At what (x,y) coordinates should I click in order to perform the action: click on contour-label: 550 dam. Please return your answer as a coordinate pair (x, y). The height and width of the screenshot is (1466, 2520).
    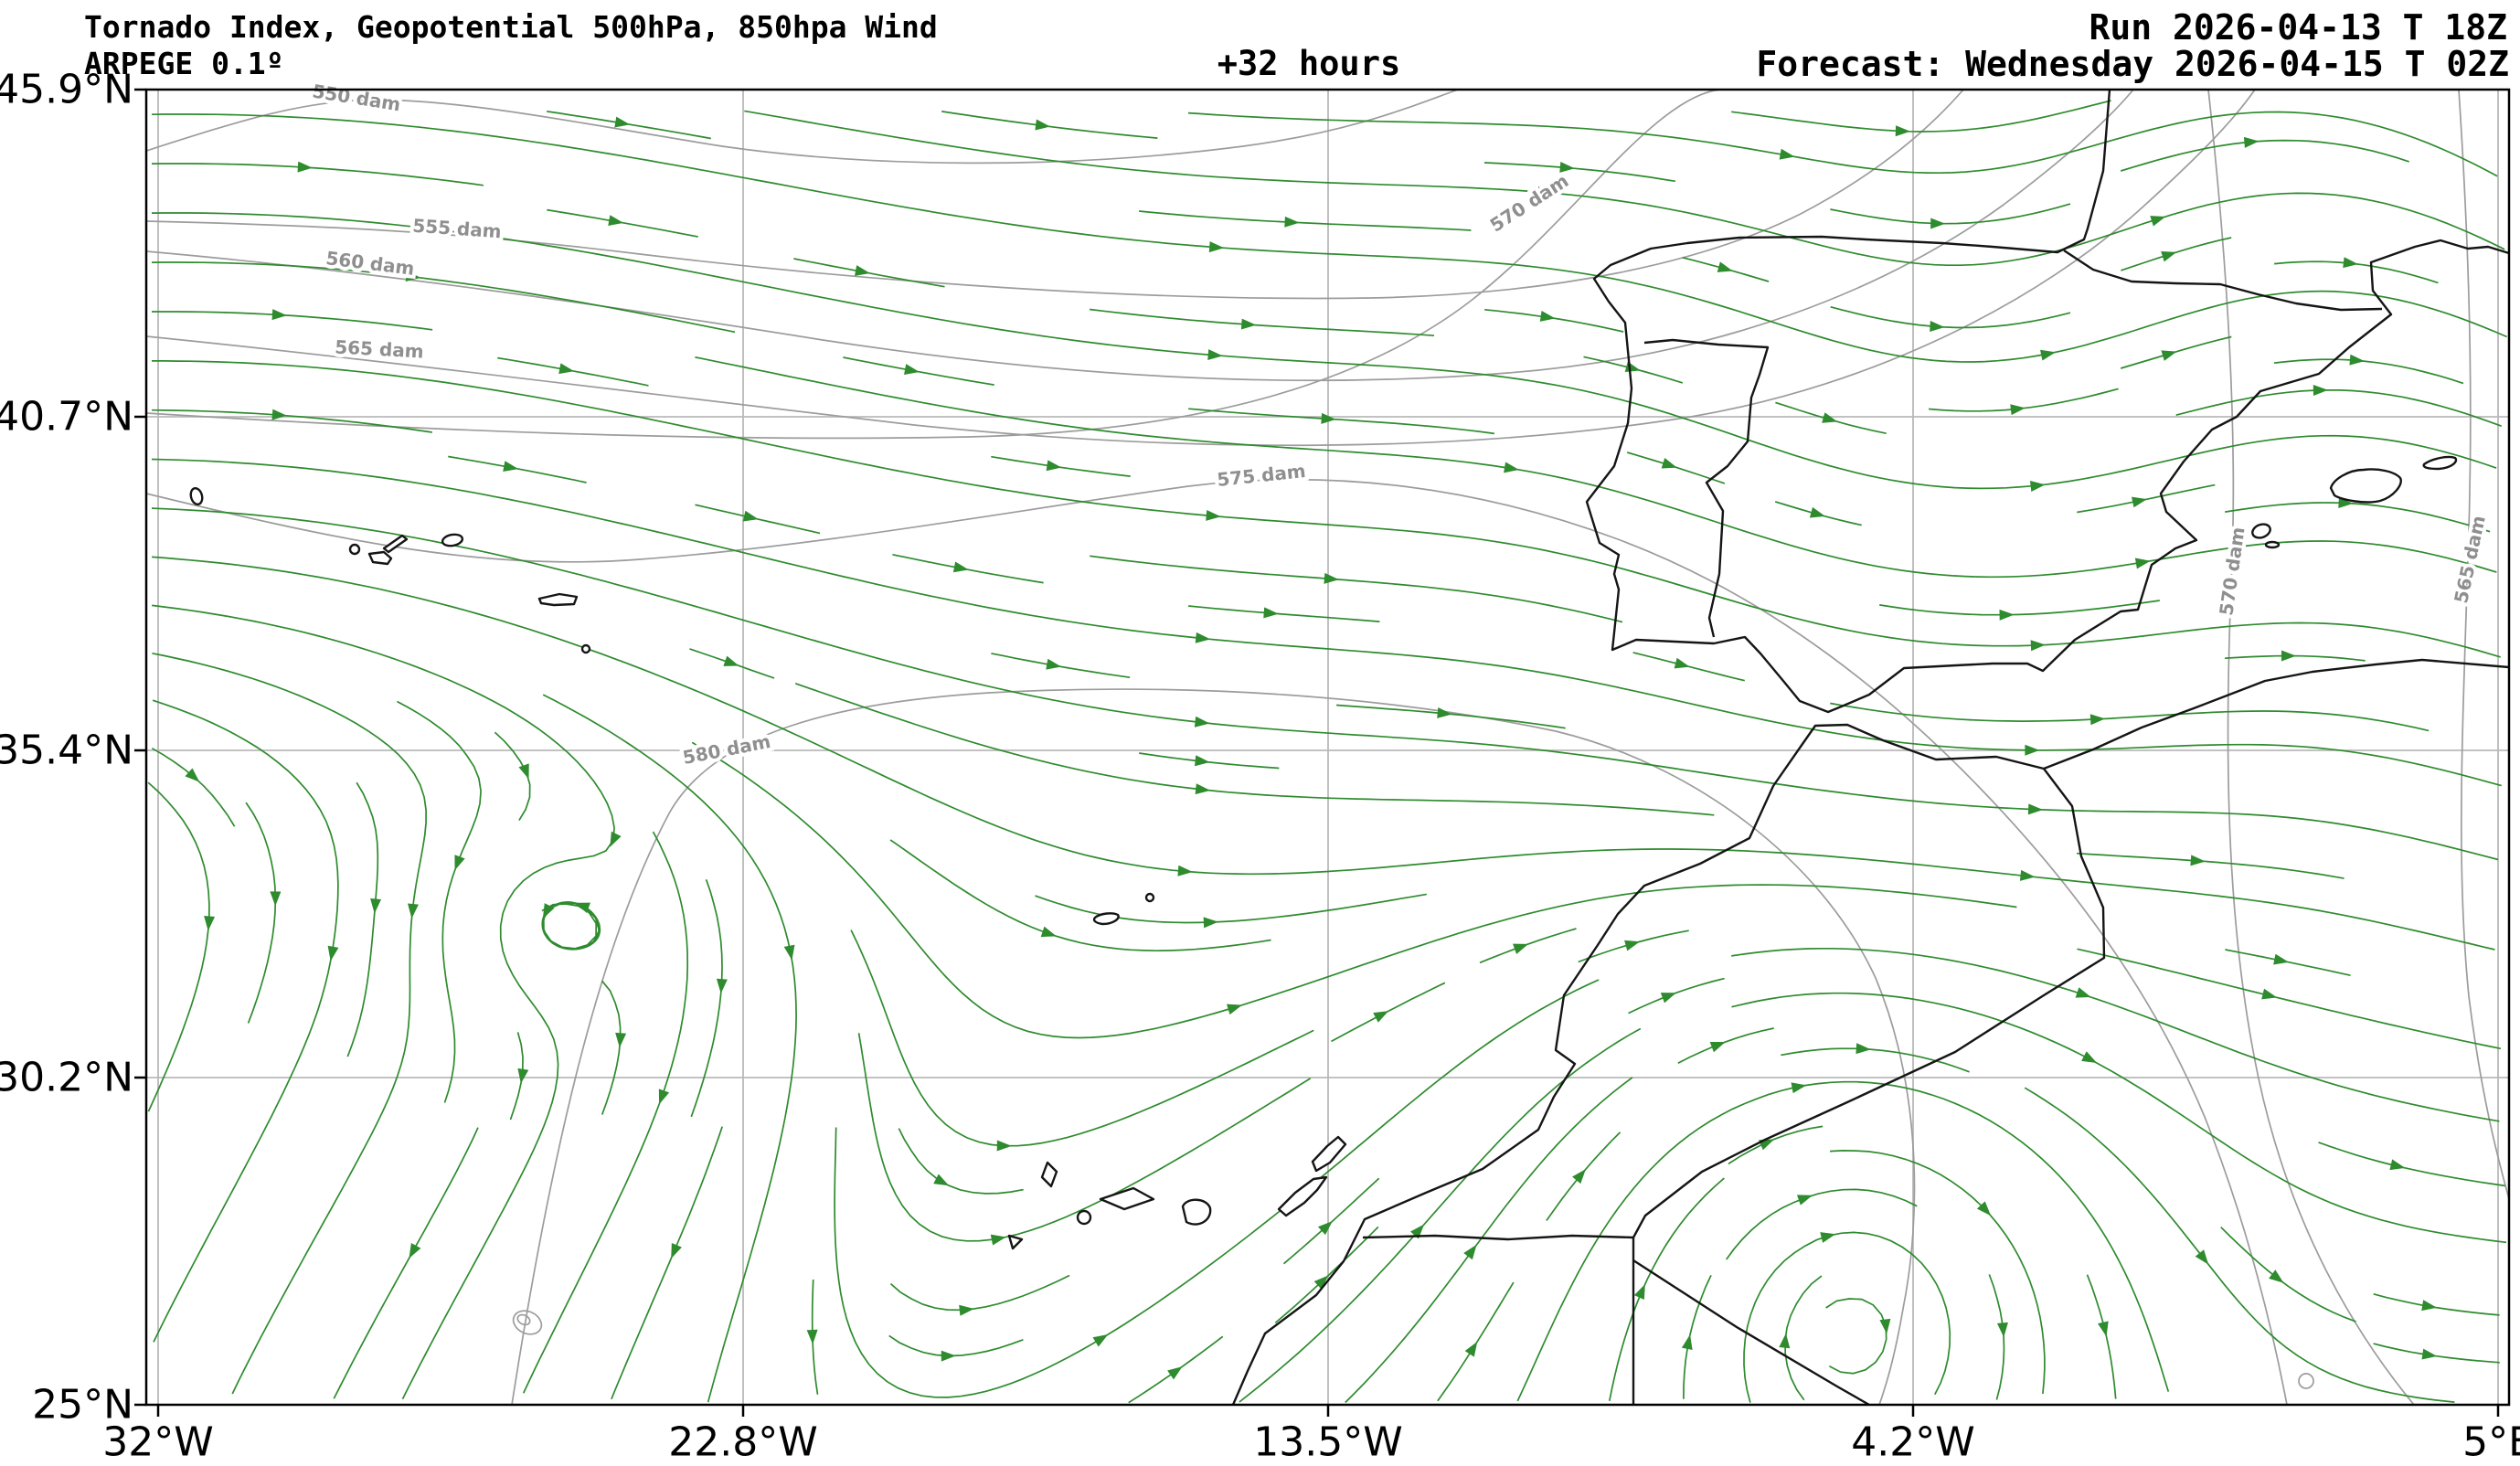
    Looking at the image, I should click on (357, 98).